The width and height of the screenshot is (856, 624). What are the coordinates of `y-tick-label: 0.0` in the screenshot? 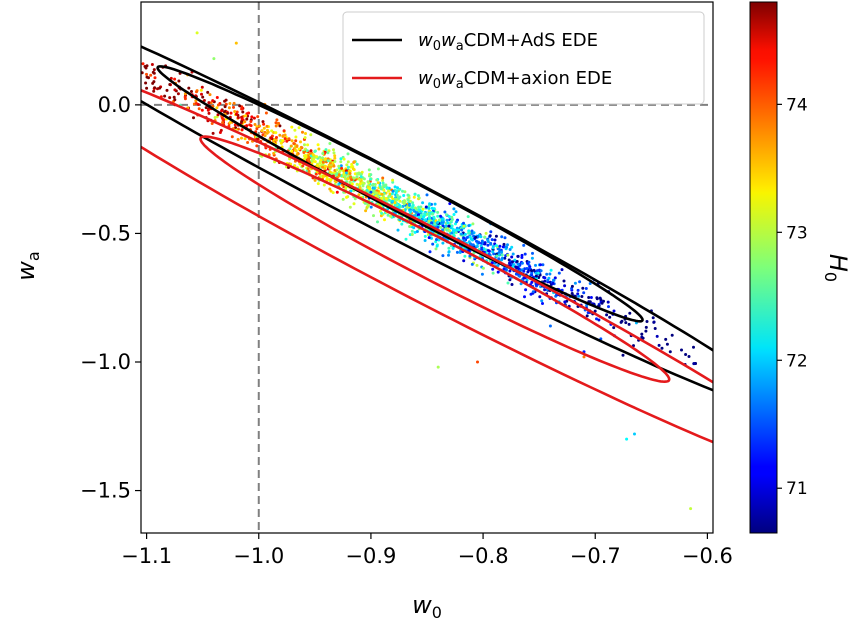 It's located at (114, 105).